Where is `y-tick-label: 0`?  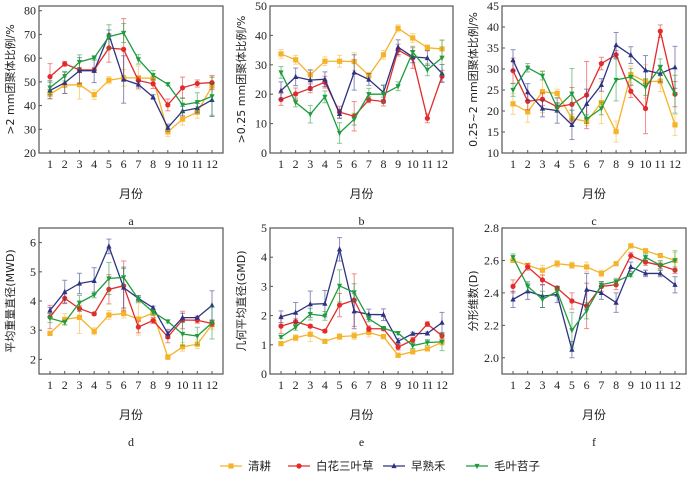
y-tick-label: 0 is located at coordinates (264, 153).